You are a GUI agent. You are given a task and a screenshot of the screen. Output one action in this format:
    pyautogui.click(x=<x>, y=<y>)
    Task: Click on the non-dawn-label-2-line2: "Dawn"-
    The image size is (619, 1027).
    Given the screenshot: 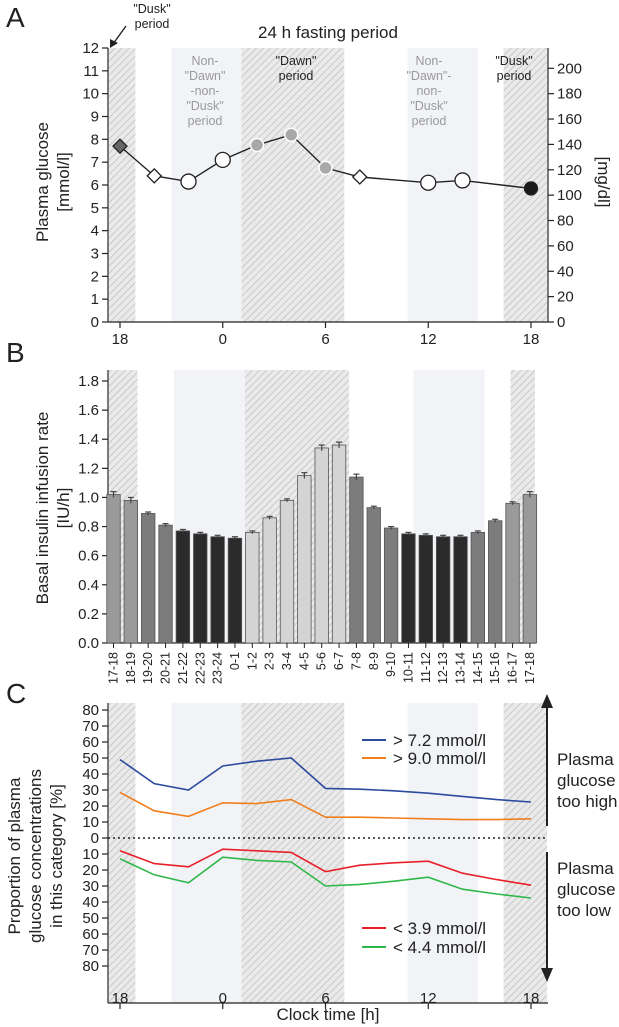 What is the action you would take?
    pyautogui.click(x=429, y=76)
    